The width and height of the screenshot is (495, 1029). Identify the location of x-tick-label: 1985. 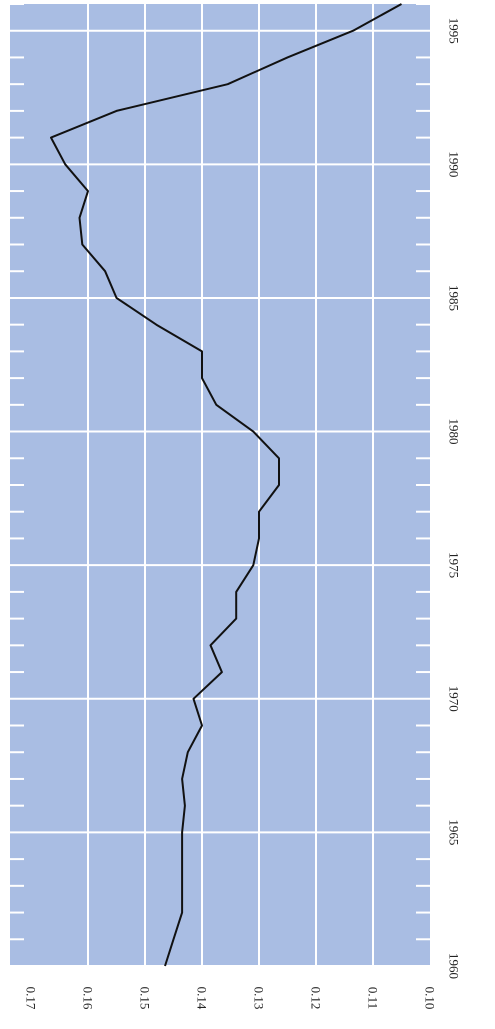
(454, 298).